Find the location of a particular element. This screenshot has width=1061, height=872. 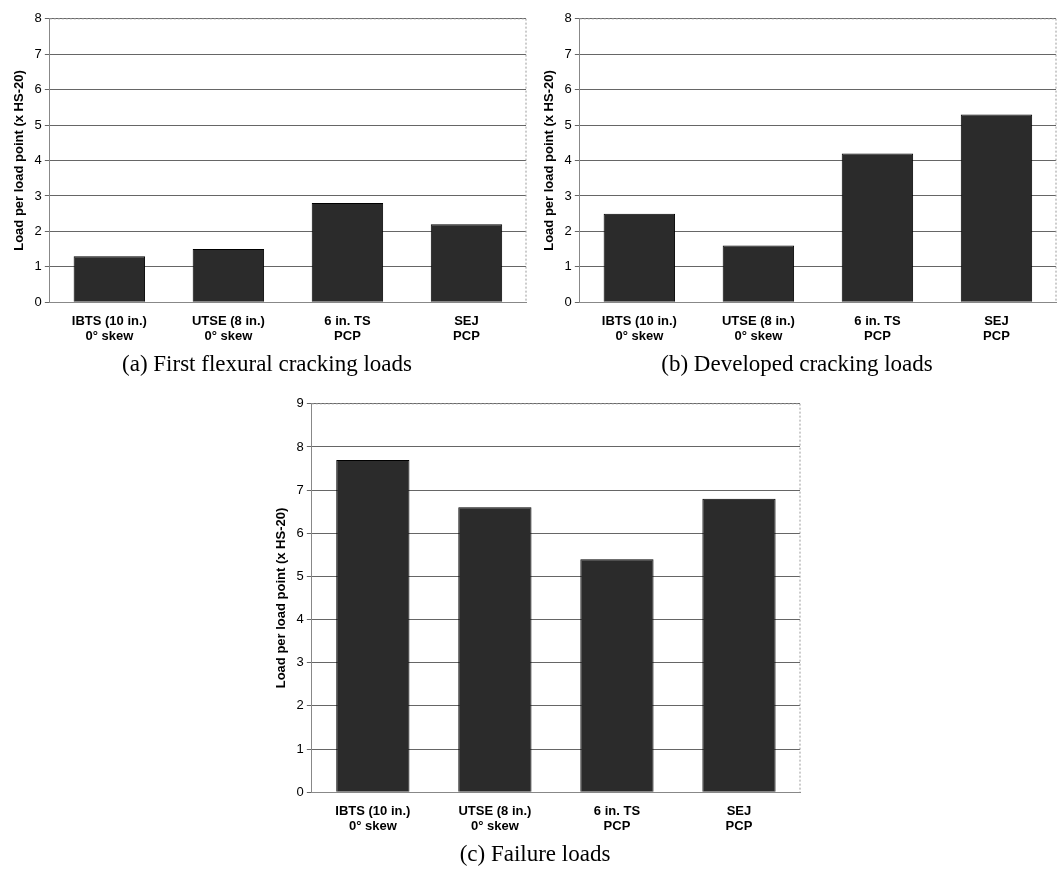

text: (c) Failure loads is located at coordinates (535, 854).